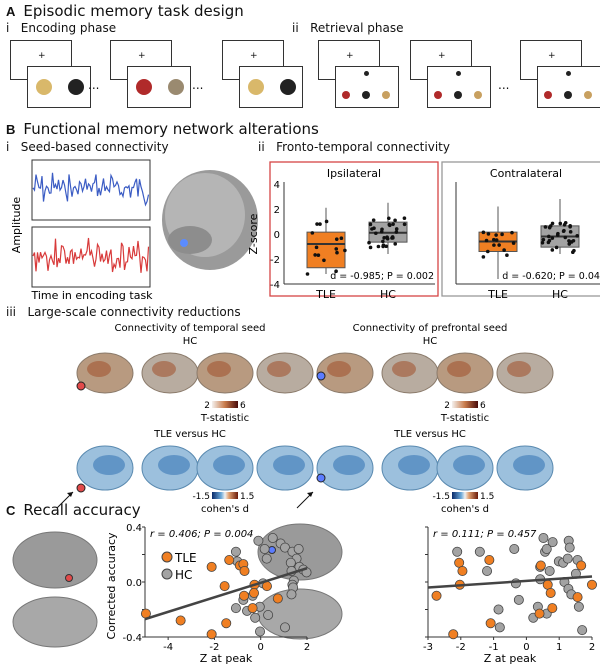 The height and width of the screenshot is (664, 600). What do you see at coordinates (485, 534) in the screenshot?
I see `stat-annotation: r = 0.111; P = 0.457` at bounding box center [485, 534].